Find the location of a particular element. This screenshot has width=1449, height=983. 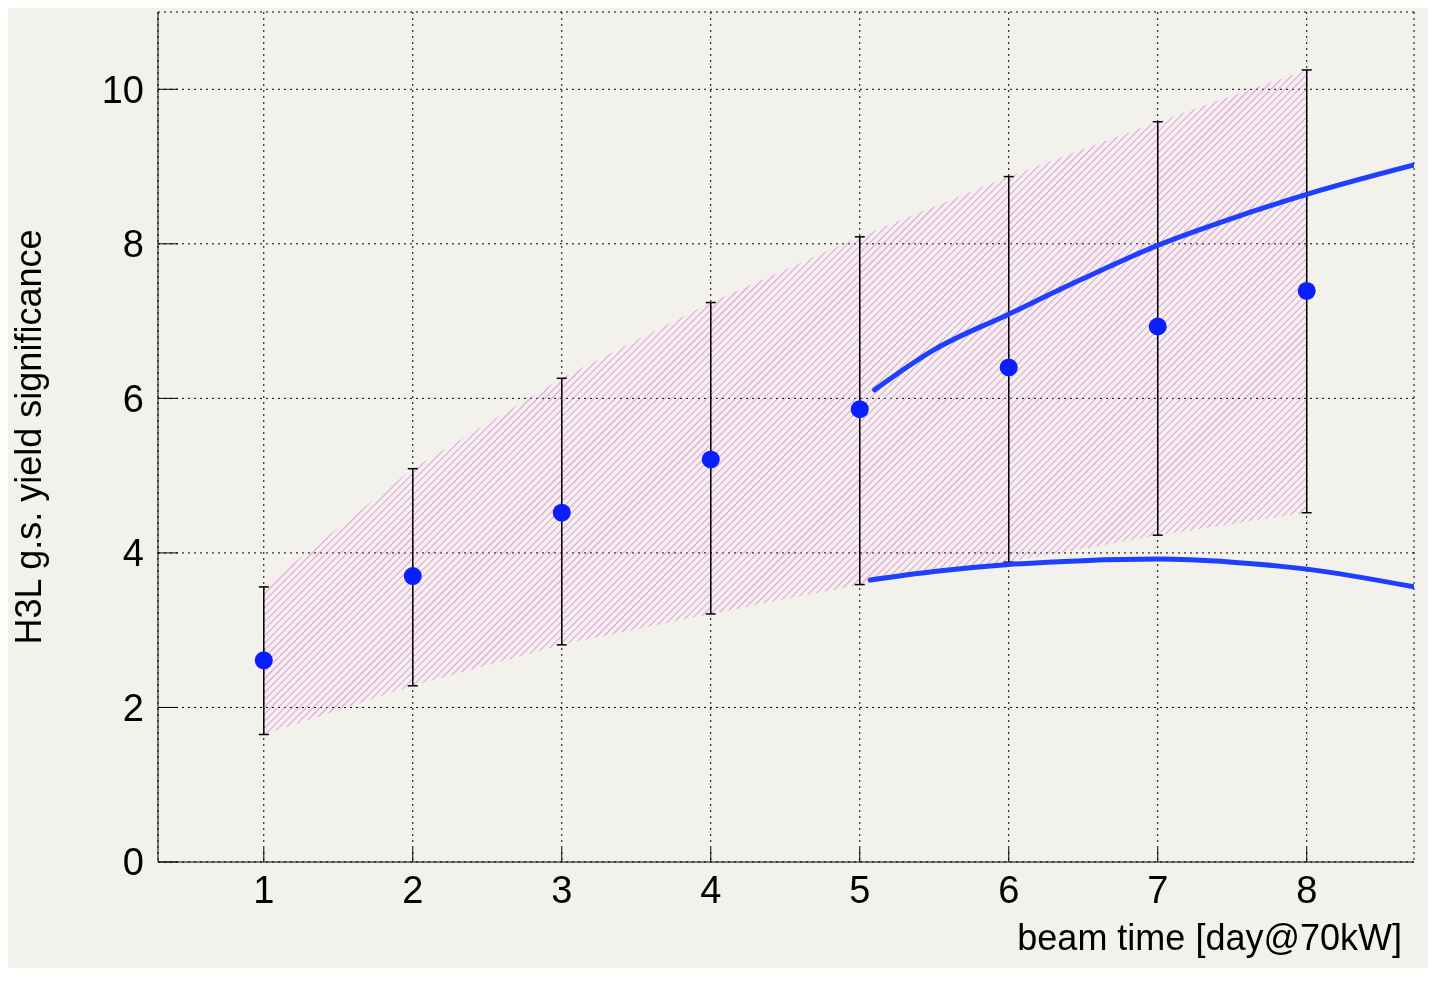

x-tick-label: 5 is located at coordinates (860, 889).